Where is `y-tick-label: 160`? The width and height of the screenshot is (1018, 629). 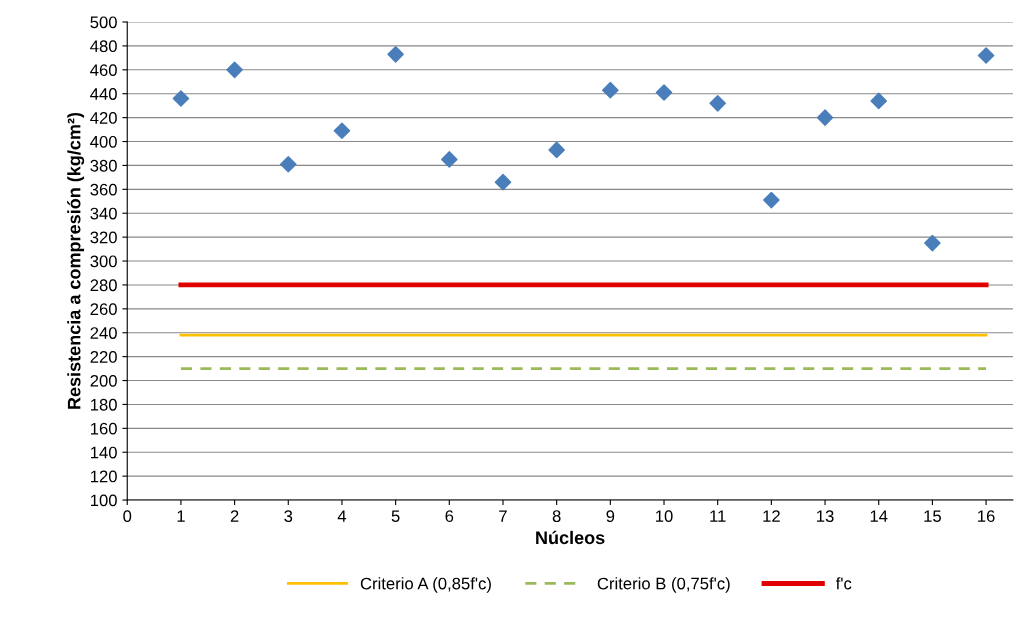
y-tick-label: 160 is located at coordinates (103, 428).